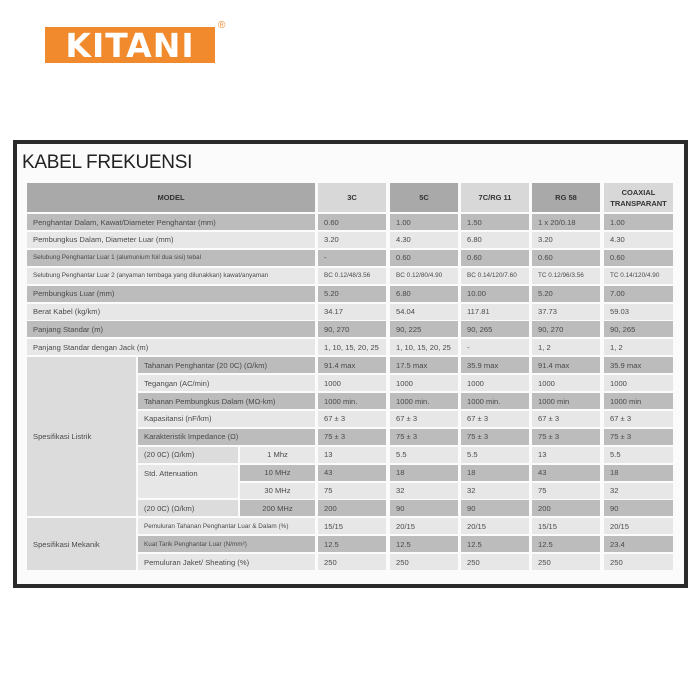  What do you see at coordinates (277, 490) in the screenshot?
I see `frequency-label: 30 MHz` at bounding box center [277, 490].